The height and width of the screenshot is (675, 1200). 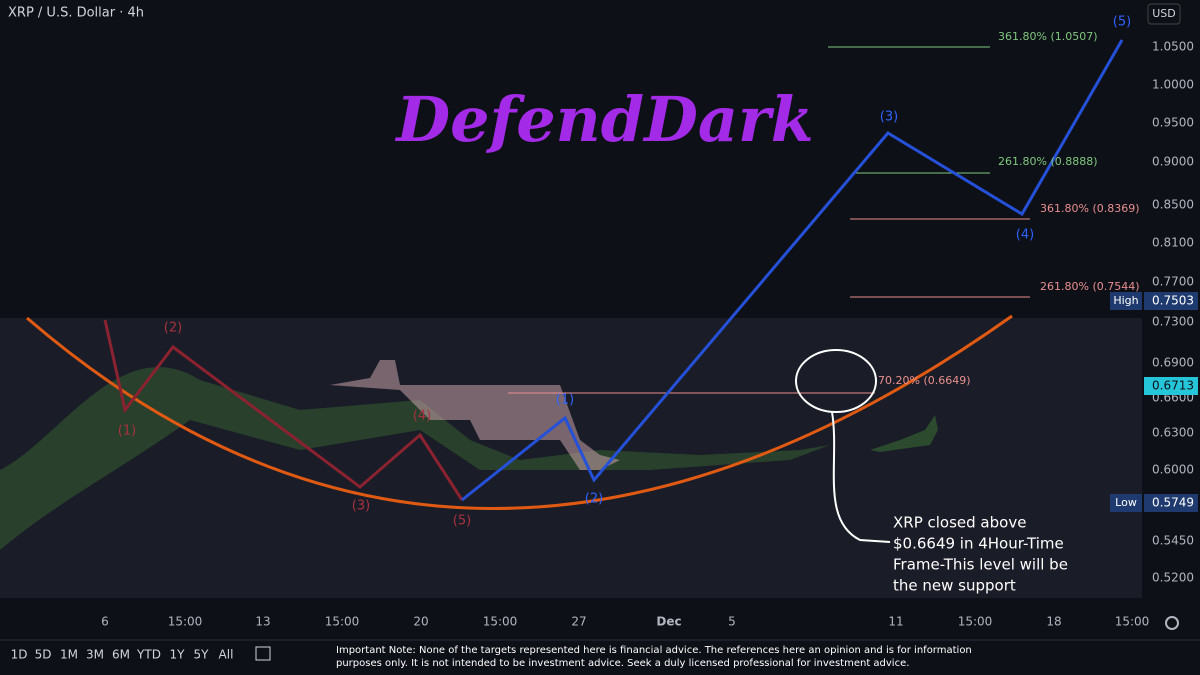 I want to click on time-tick: 6, so click(x=105, y=622).